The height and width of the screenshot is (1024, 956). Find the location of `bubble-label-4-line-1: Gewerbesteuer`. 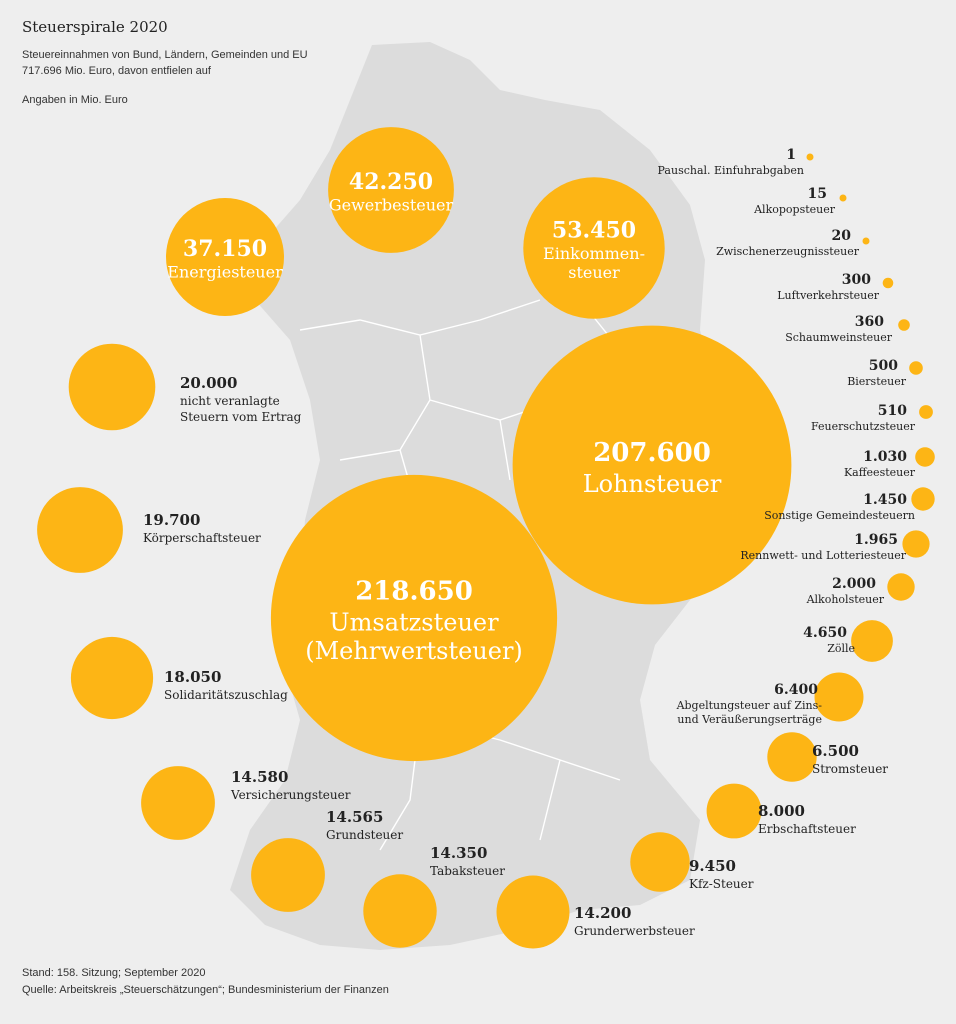

bubble-label-4-line-1: Gewerbesteuer is located at coordinates (391, 204).